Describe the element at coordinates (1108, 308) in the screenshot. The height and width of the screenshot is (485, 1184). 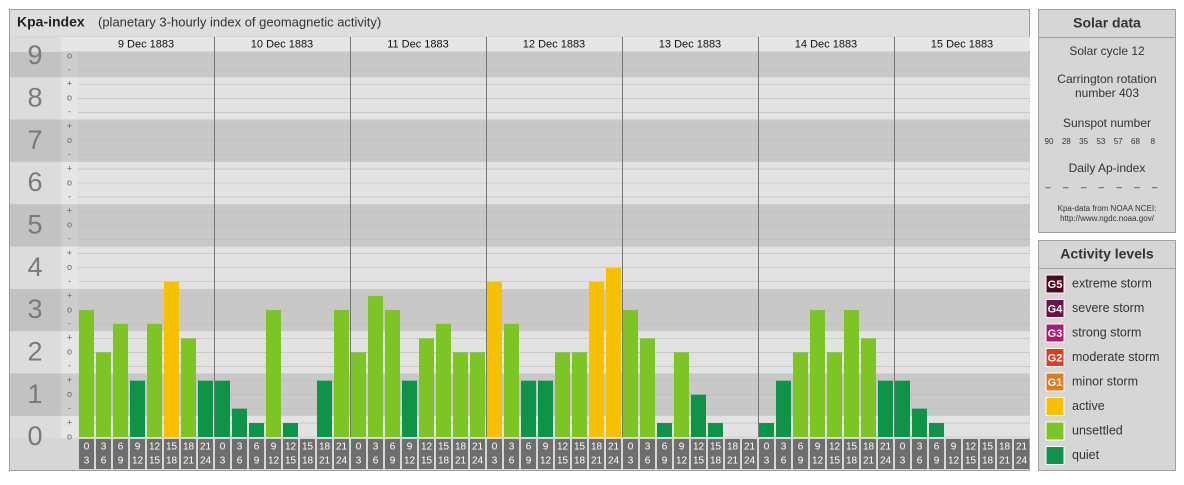
I see `legend-label: severe storm` at that location.